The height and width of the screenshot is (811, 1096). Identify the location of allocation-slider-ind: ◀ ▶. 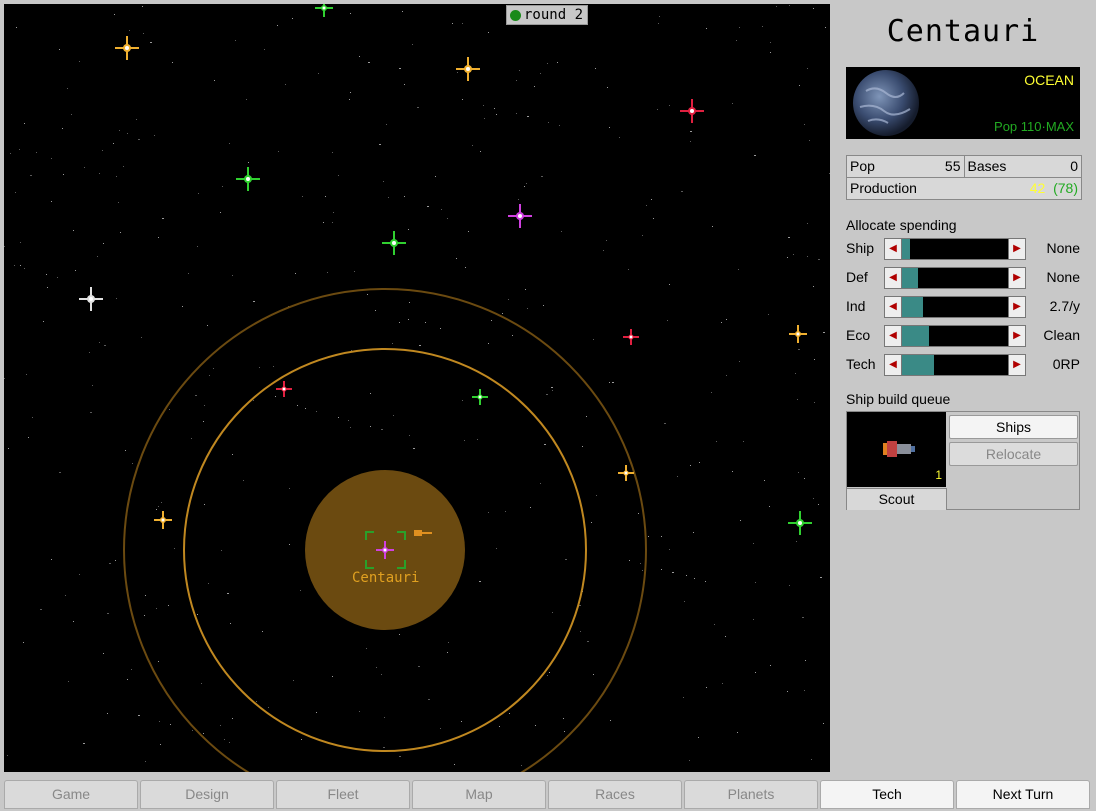
(955, 307).